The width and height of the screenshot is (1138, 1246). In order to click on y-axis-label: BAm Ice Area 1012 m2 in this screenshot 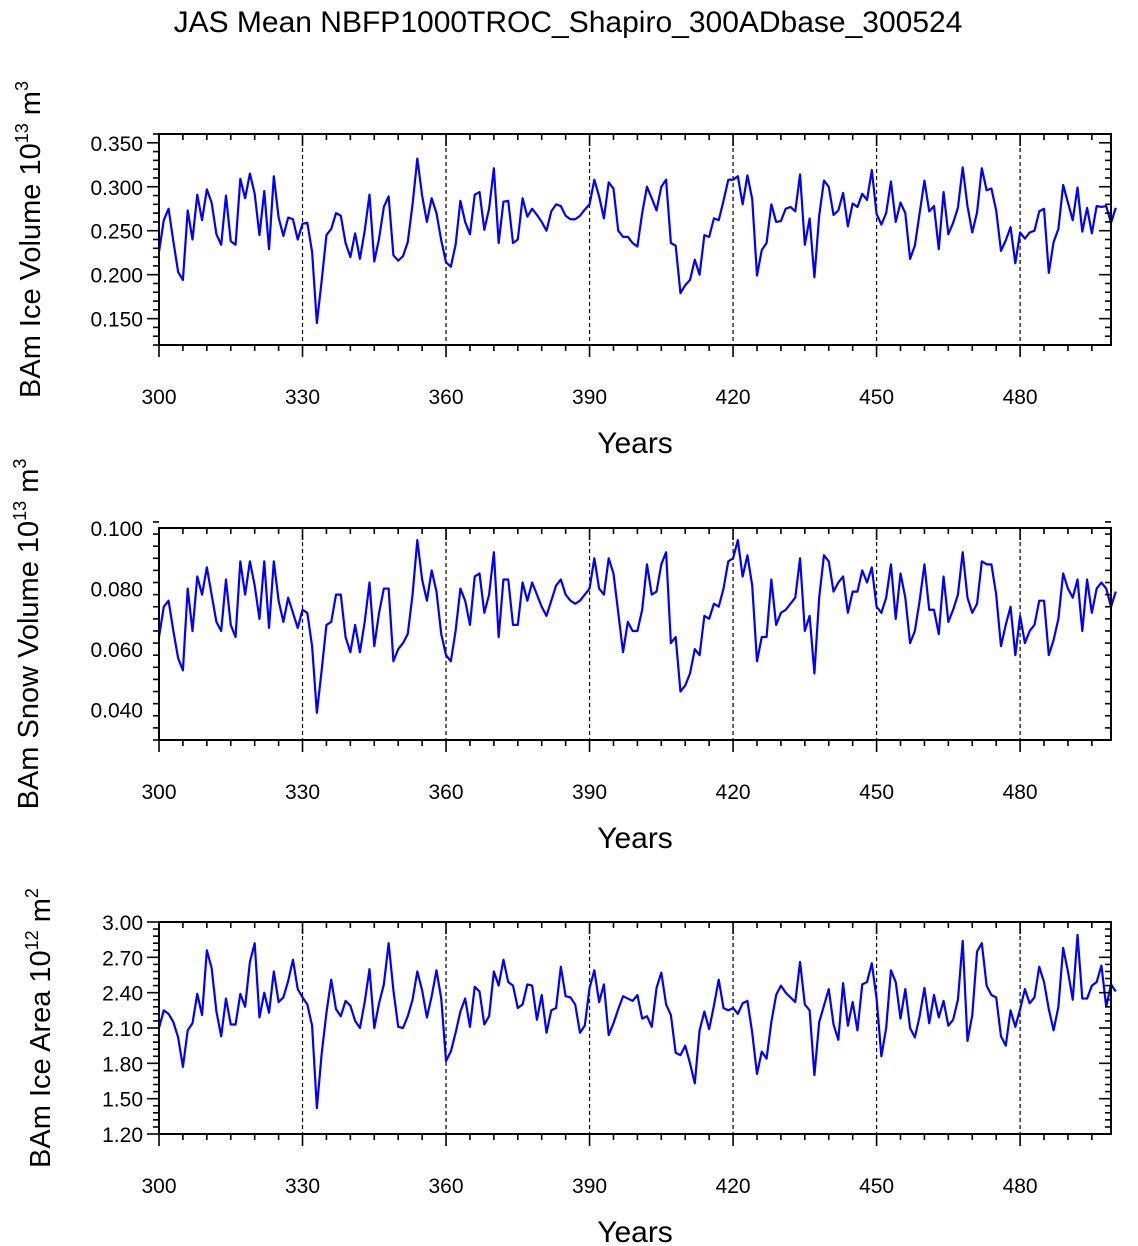, I will do `click(39, 1028)`.